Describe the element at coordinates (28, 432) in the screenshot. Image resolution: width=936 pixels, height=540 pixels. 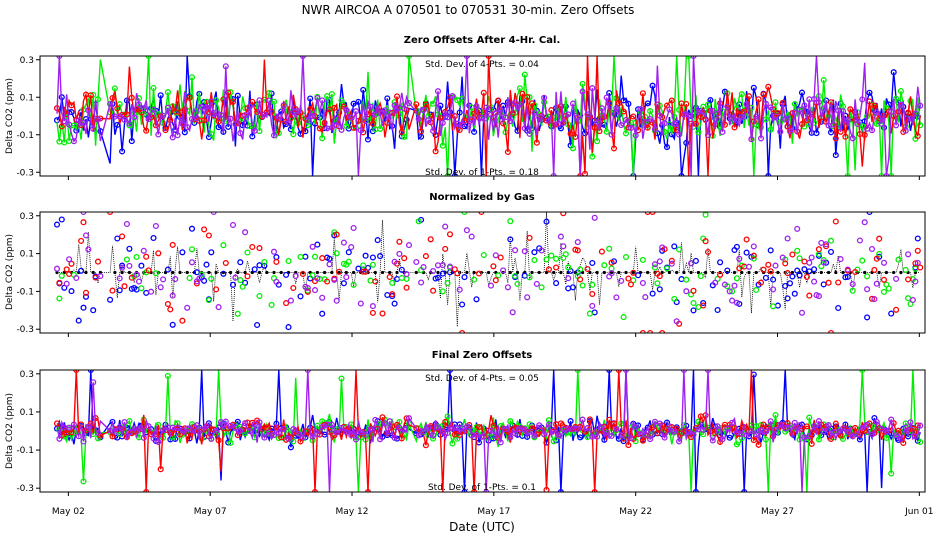
I see `panel-3-yticks: -0.3 -0.1 0.1 0.3` at that location.